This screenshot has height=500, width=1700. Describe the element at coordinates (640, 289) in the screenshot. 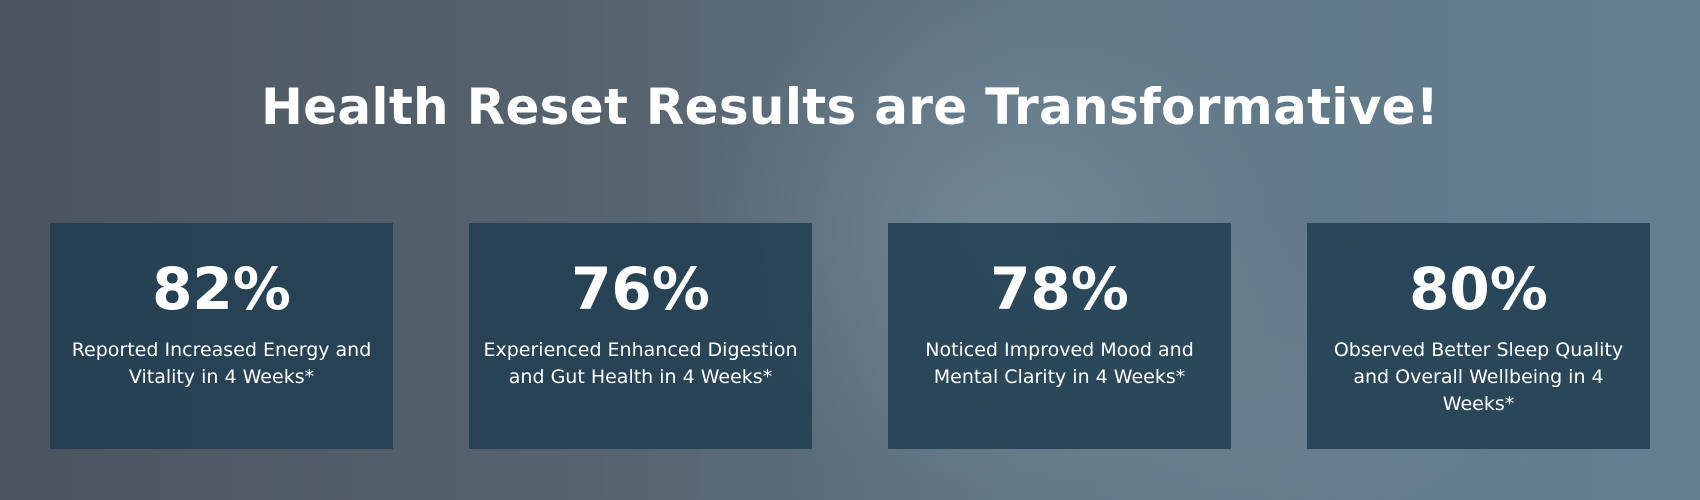

I see `stat-value: 76%` at that location.